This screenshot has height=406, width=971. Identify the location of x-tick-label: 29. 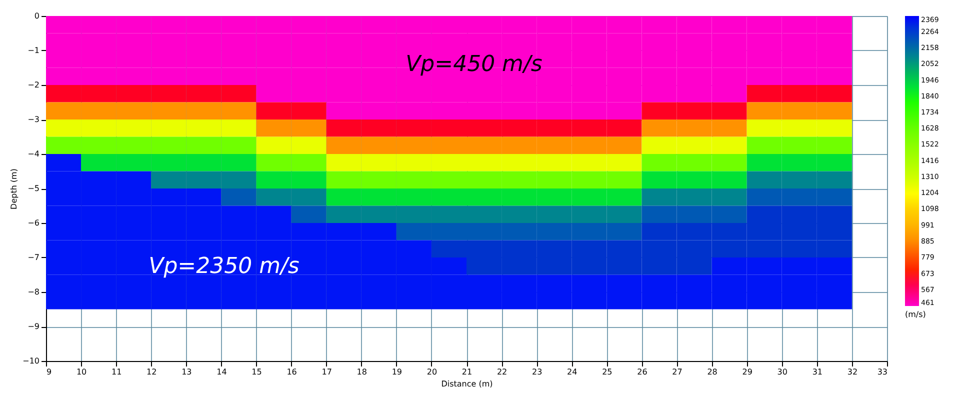
(747, 372).